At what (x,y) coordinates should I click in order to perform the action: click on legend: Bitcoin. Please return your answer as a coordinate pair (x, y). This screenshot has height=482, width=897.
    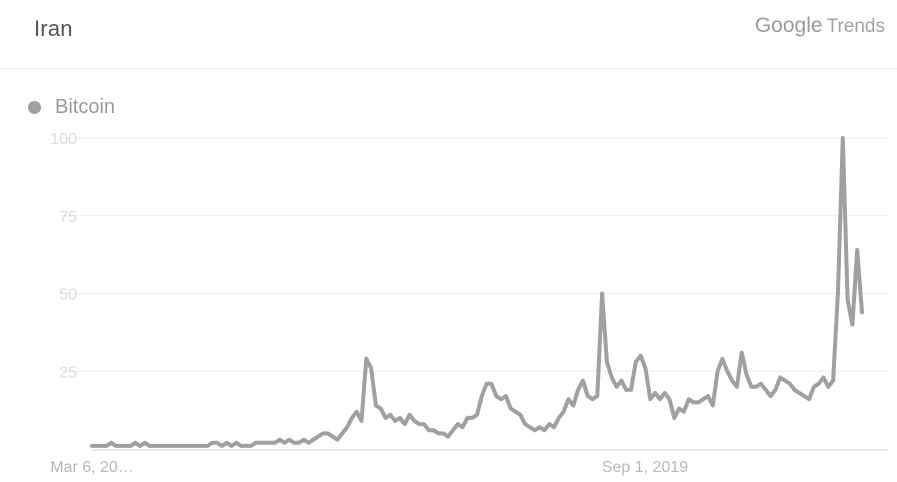
    Looking at the image, I should click on (71, 107).